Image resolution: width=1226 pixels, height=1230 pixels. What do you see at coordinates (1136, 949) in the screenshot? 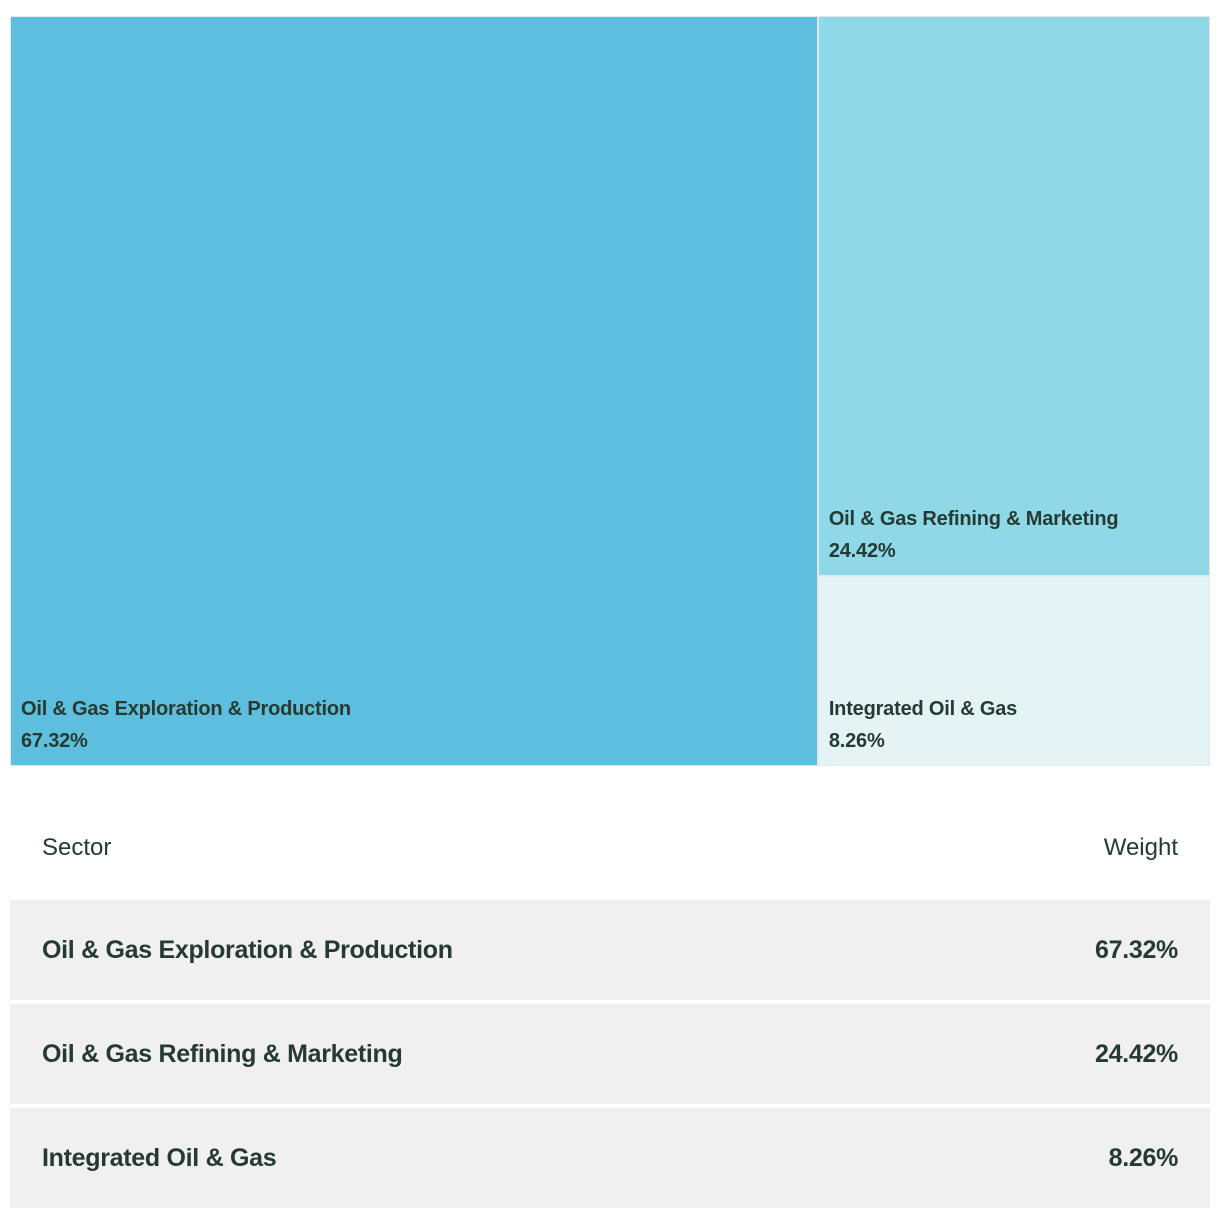
I see `row-weight: 67.32%` at bounding box center [1136, 949].